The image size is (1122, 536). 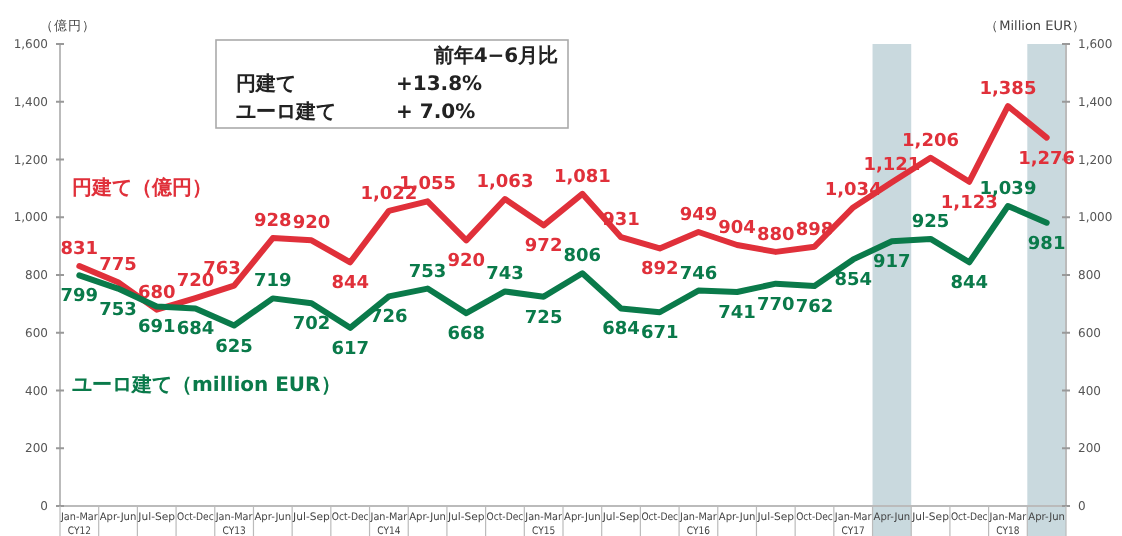 I want to click on annotation: + 7.0%, so click(x=436, y=113).